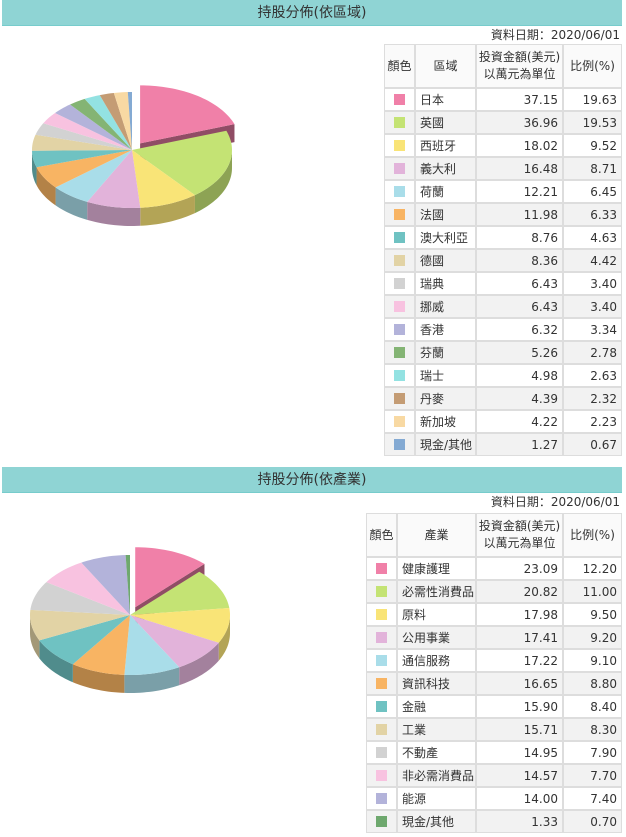 This screenshot has width=626, height=837. What do you see at coordinates (592, 798) in the screenshot?
I see `row-percent: 7.40` at bounding box center [592, 798].